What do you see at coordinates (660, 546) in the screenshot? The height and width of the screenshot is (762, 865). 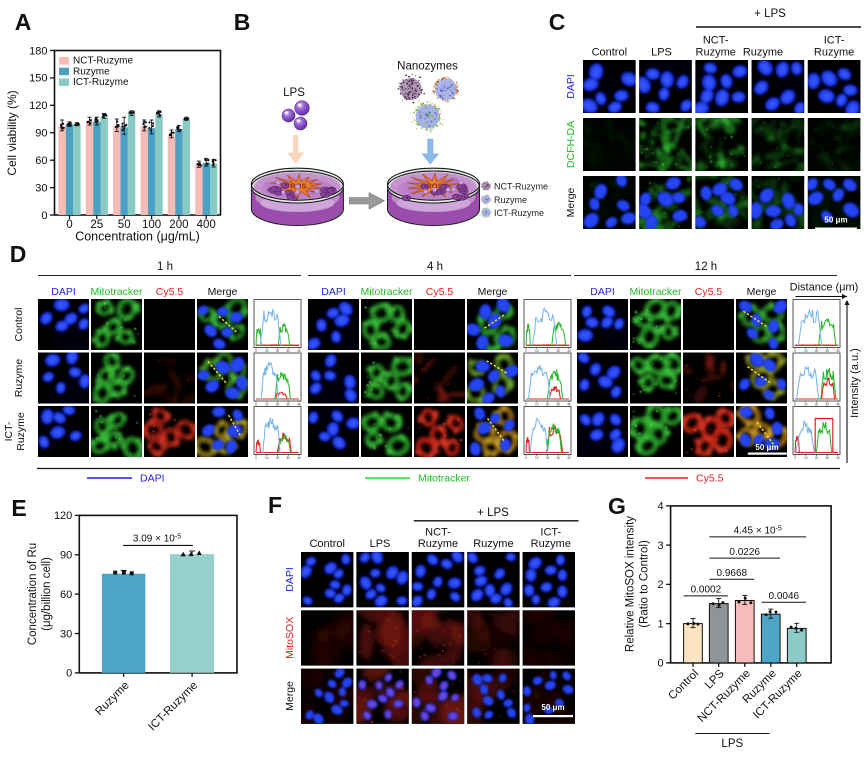 I see `svg-text: 3` at bounding box center [660, 546].